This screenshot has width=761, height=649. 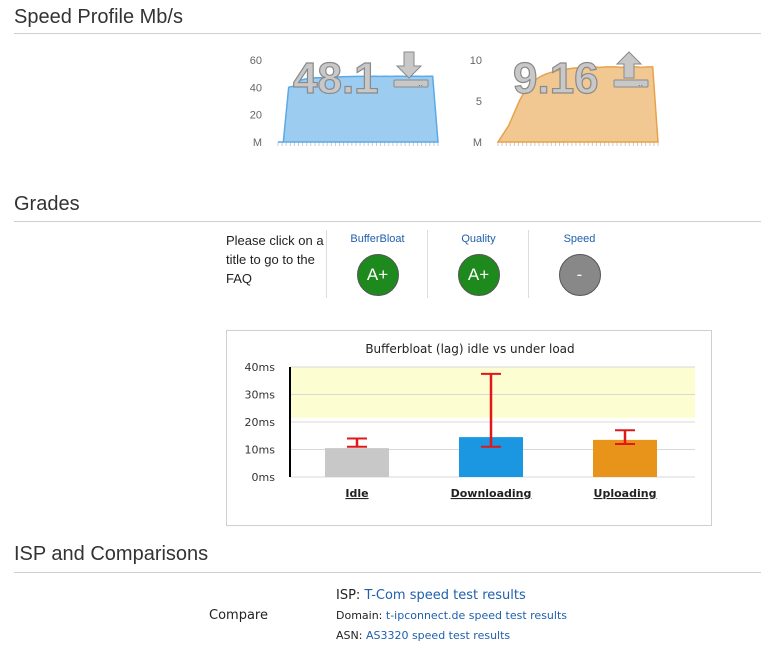 What do you see at coordinates (411, 69) in the screenshot?
I see `download-arrow-icon: ..` at bounding box center [411, 69].